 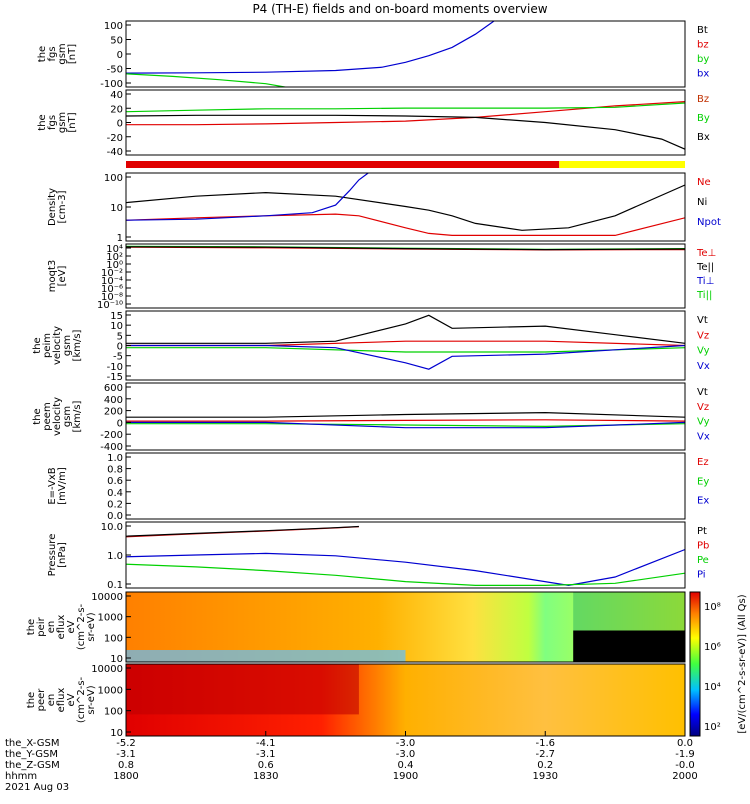 What do you see at coordinates (406, 765) in the screenshot?
I see `x-tick-label: 0.4` at bounding box center [406, 765].